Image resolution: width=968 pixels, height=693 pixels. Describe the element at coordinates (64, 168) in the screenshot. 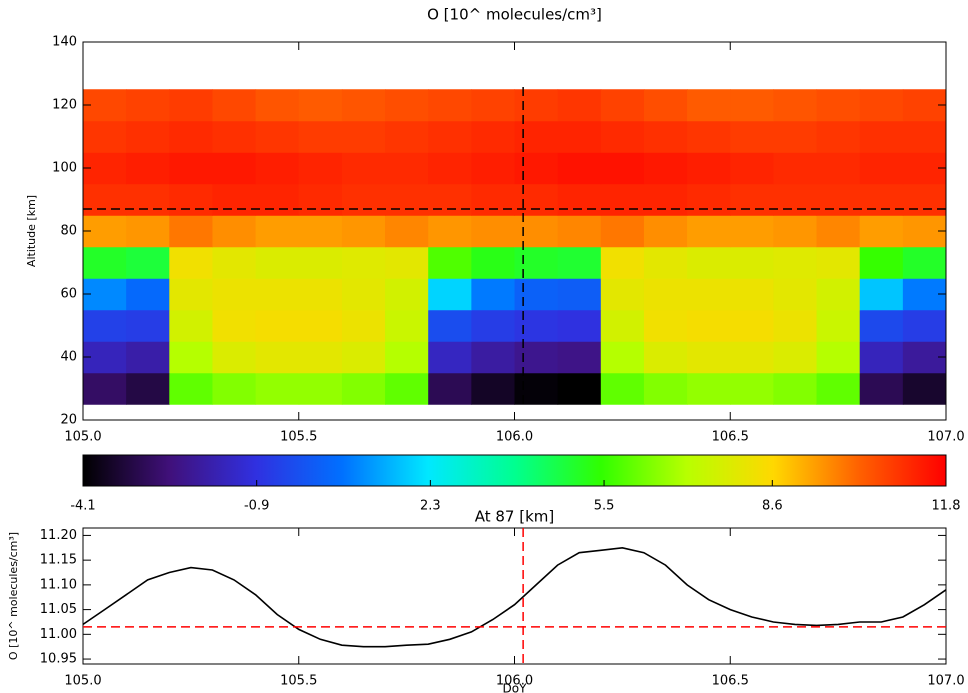

I see `y-tick-label: 100` at that location.